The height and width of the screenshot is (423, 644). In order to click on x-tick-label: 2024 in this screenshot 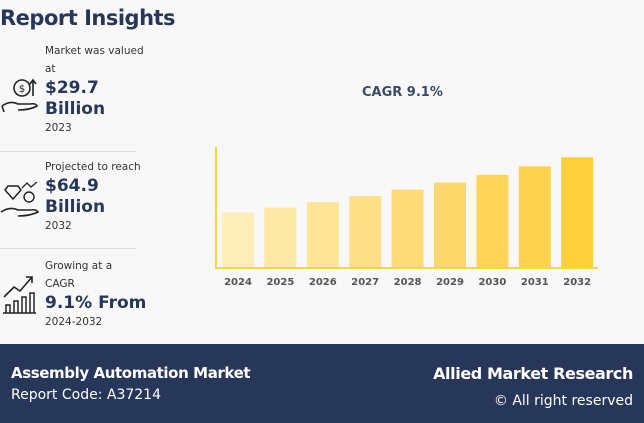, I will do `click(238, 282)`.